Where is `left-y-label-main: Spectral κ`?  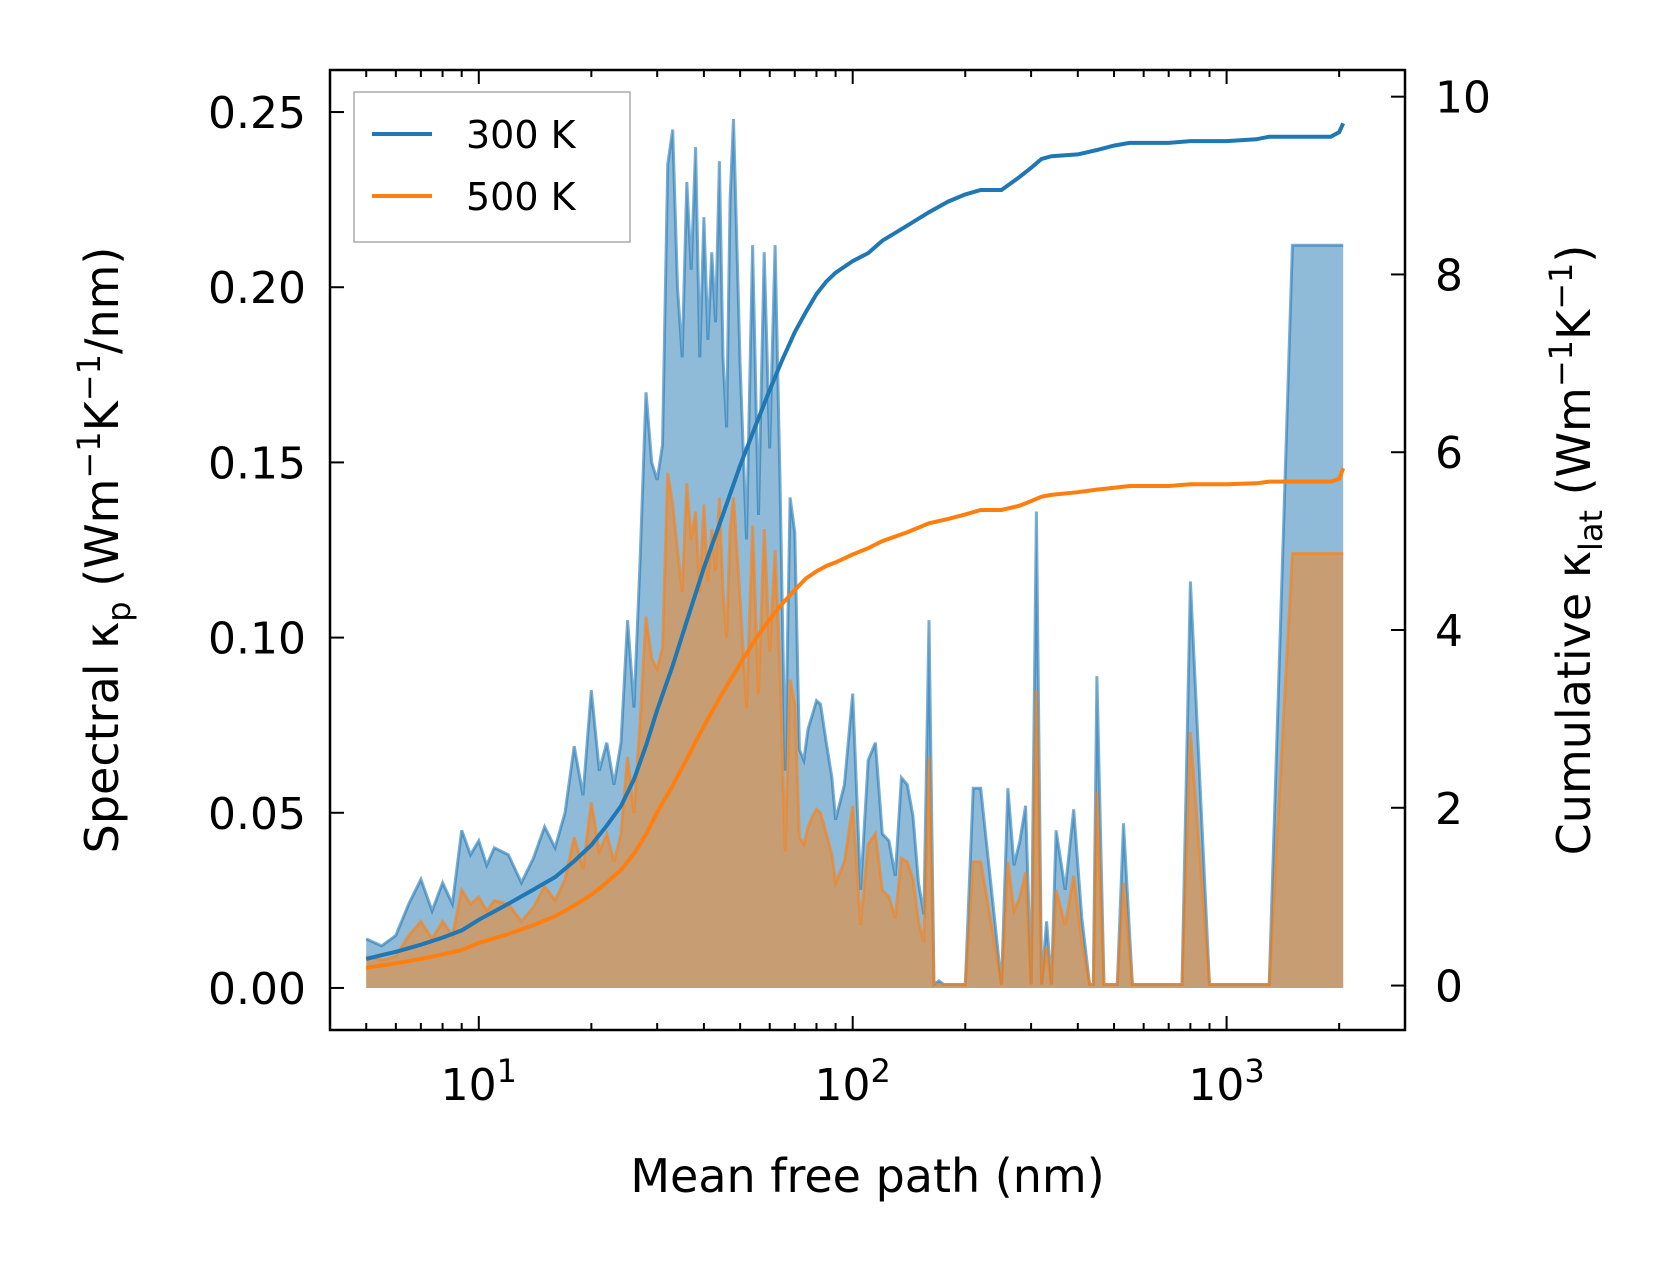 left-y-label-main: Spectral κ is located at coordinates (102, 738).